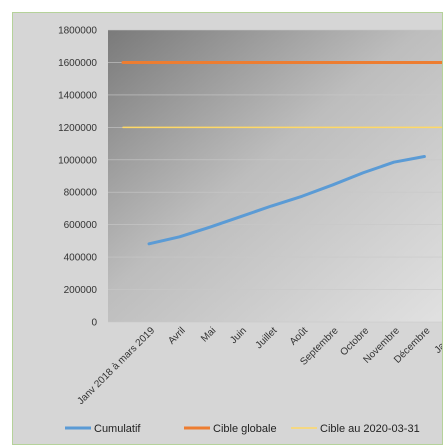 Image resolution: width=443 pixels, height=445 pixels. What do you see at coordinates (77, 95) in the screenshot?
I see `y-tick-label: 1400000` at bounding box center [77, 95].